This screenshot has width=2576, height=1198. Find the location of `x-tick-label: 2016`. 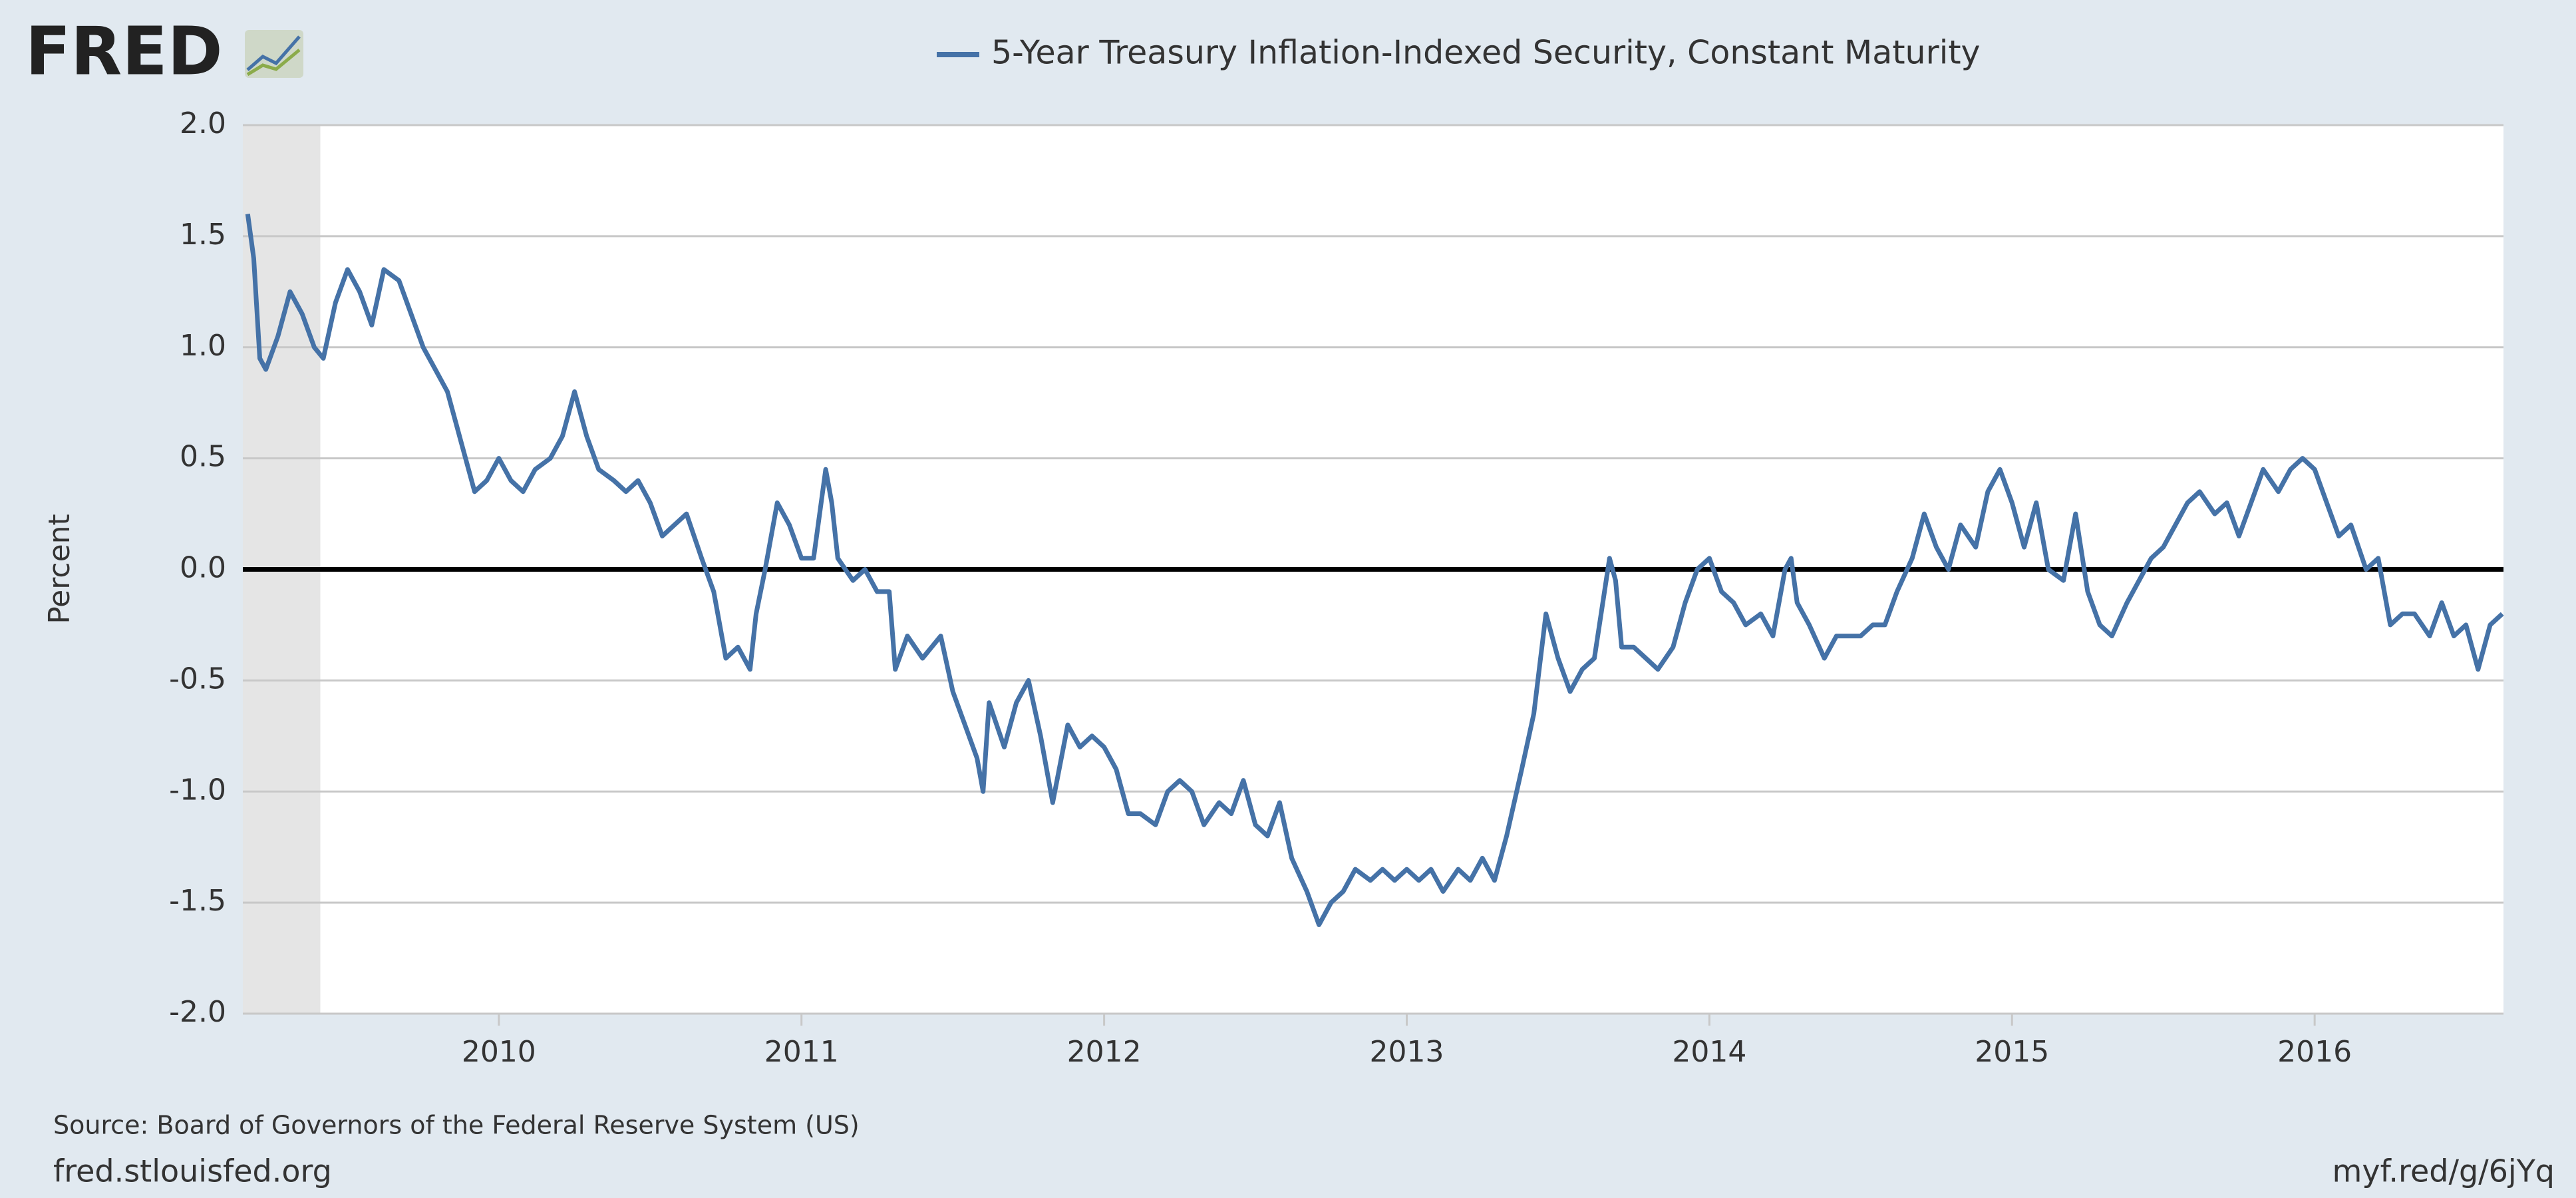

x-tick-label: 2016 is located at coordinates (2314, 1052).